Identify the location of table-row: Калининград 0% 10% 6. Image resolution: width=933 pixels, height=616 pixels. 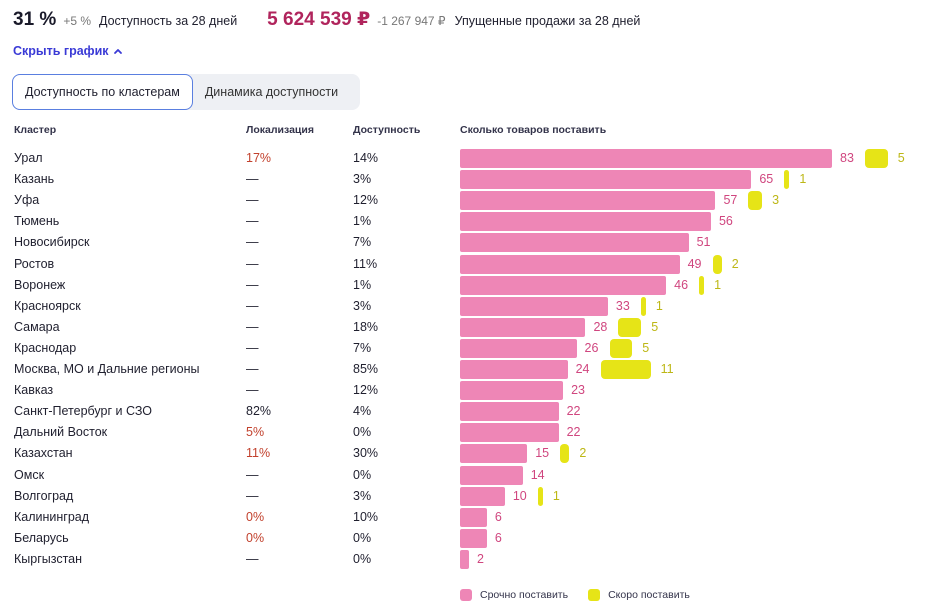
(466, 517).